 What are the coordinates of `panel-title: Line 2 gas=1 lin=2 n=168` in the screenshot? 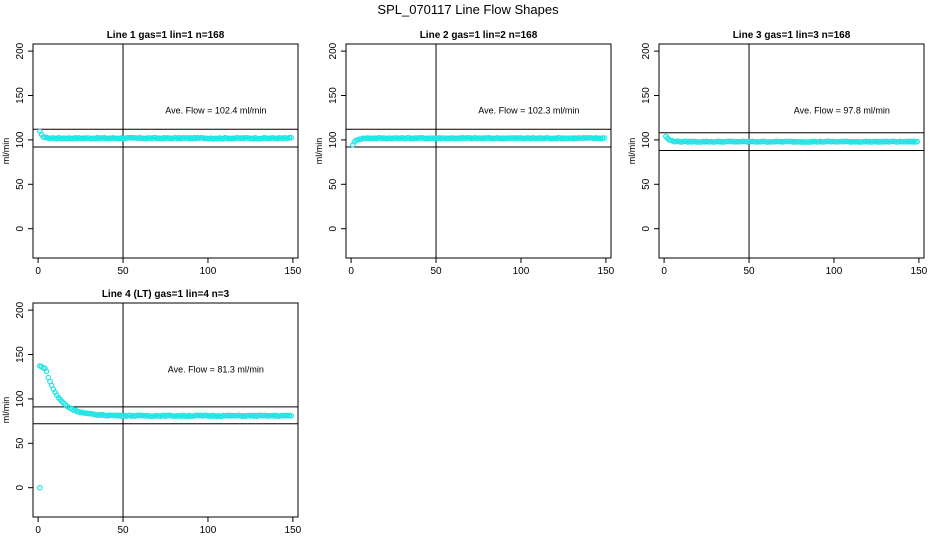 It's located at (479, 35).